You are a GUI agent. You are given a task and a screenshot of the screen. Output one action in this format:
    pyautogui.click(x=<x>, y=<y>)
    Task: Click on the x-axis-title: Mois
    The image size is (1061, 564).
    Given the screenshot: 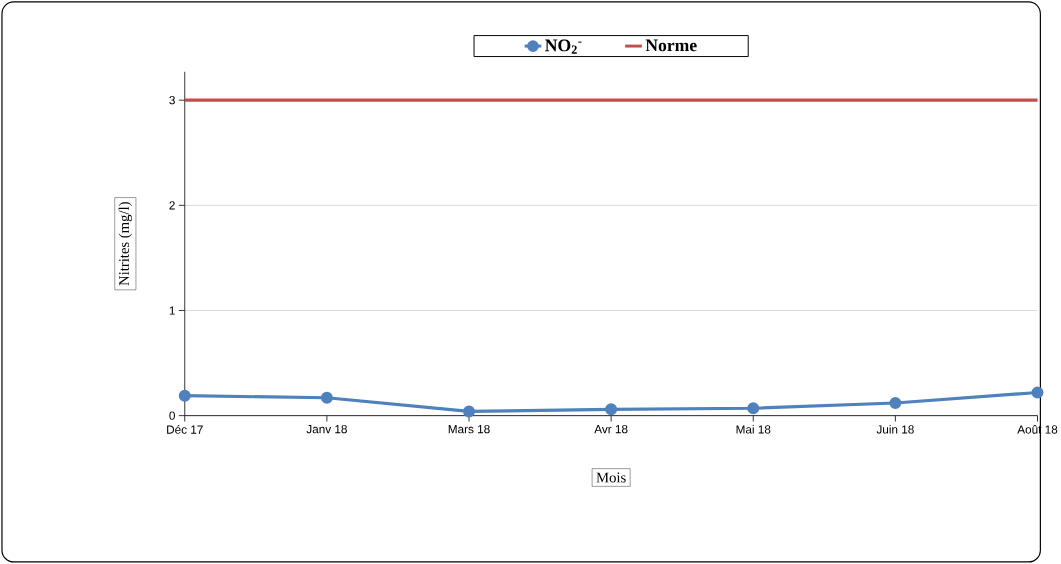 What is the action you would take?
    pyautogui.click(x=611, y=477)
    